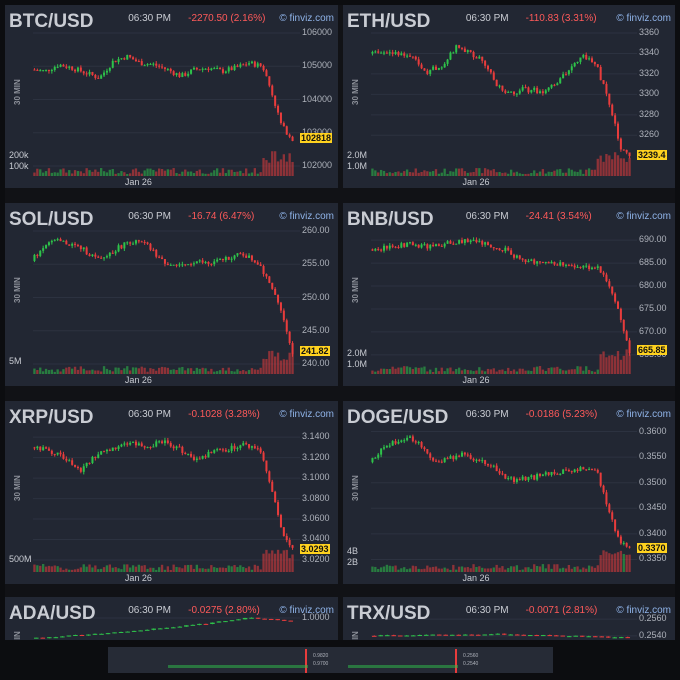 The width and height of the screenshot is (680, 680). What do you see at coordinates (317, 98) in the screenshot?
I see `y-tick-label: 104000` at bounding box center [317, 98].